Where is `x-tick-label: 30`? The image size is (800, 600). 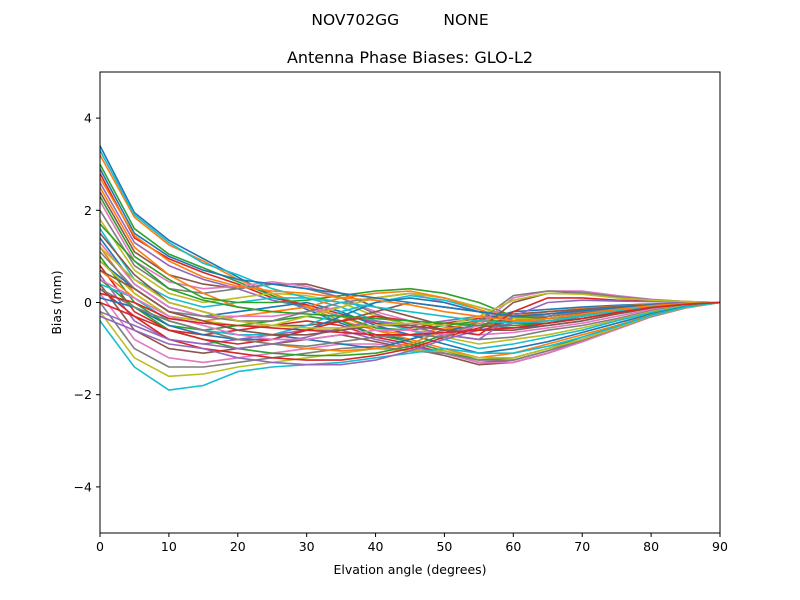 x-tick-label: 30 is located at coordinates (307, 546).